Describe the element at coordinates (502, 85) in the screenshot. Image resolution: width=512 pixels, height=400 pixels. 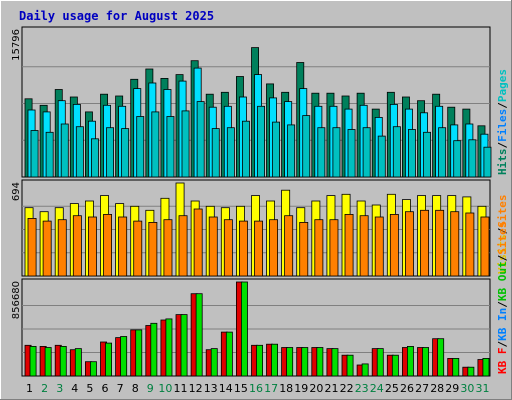
I see `legend-item: Pages` at that location.